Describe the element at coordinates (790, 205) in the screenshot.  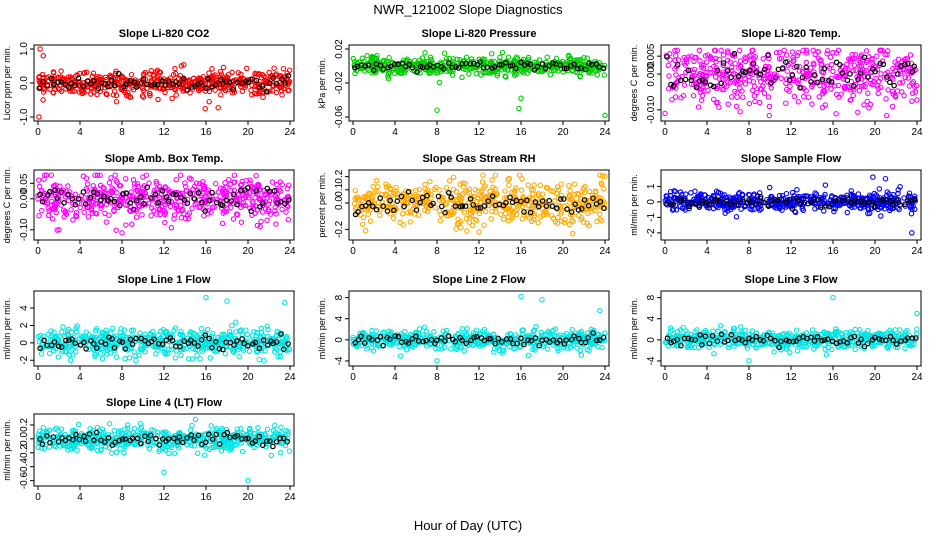
I see `series-points` at that location.